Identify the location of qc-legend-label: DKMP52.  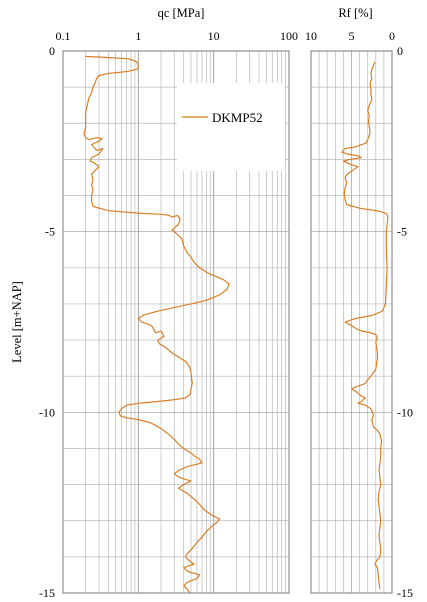
(237, 117).